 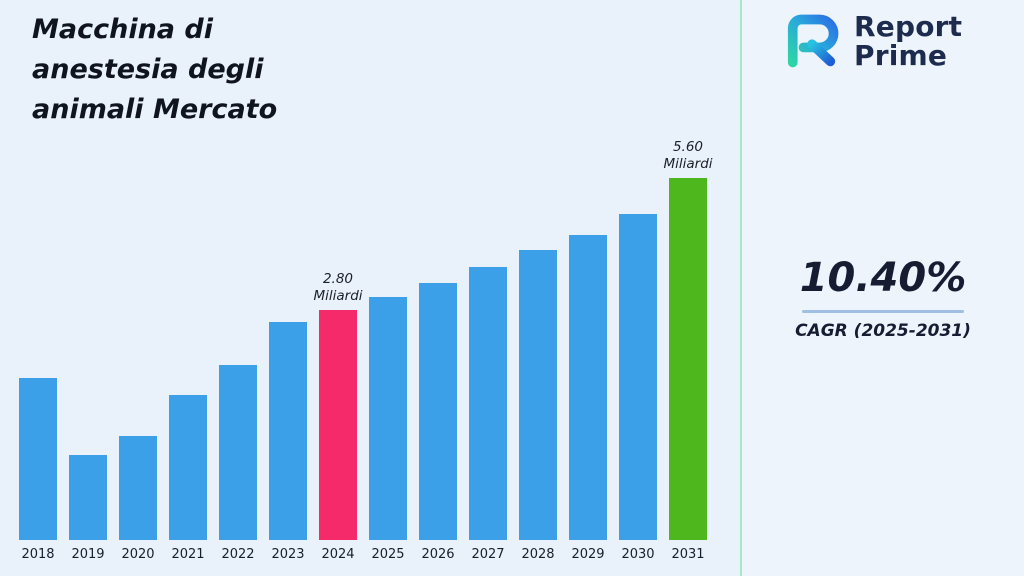 What do you see at coordinates (38, 554) in the screenshot?
I see `x-axis-label: 2018` at bounding box center [38, 554].